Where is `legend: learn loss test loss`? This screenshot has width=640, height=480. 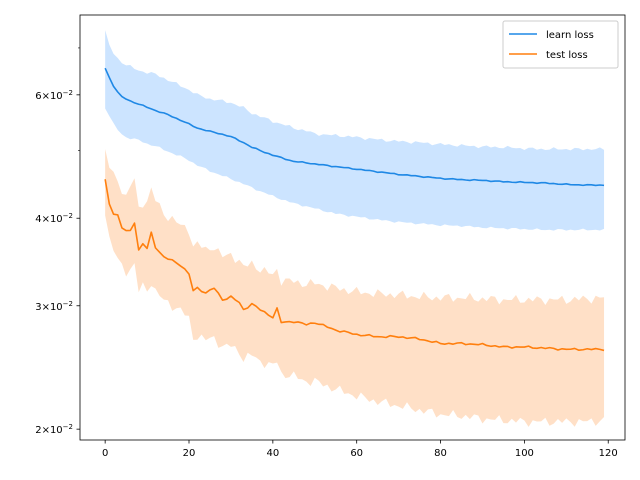
legend: learn loss test loss is located at coordinates (560, 44).